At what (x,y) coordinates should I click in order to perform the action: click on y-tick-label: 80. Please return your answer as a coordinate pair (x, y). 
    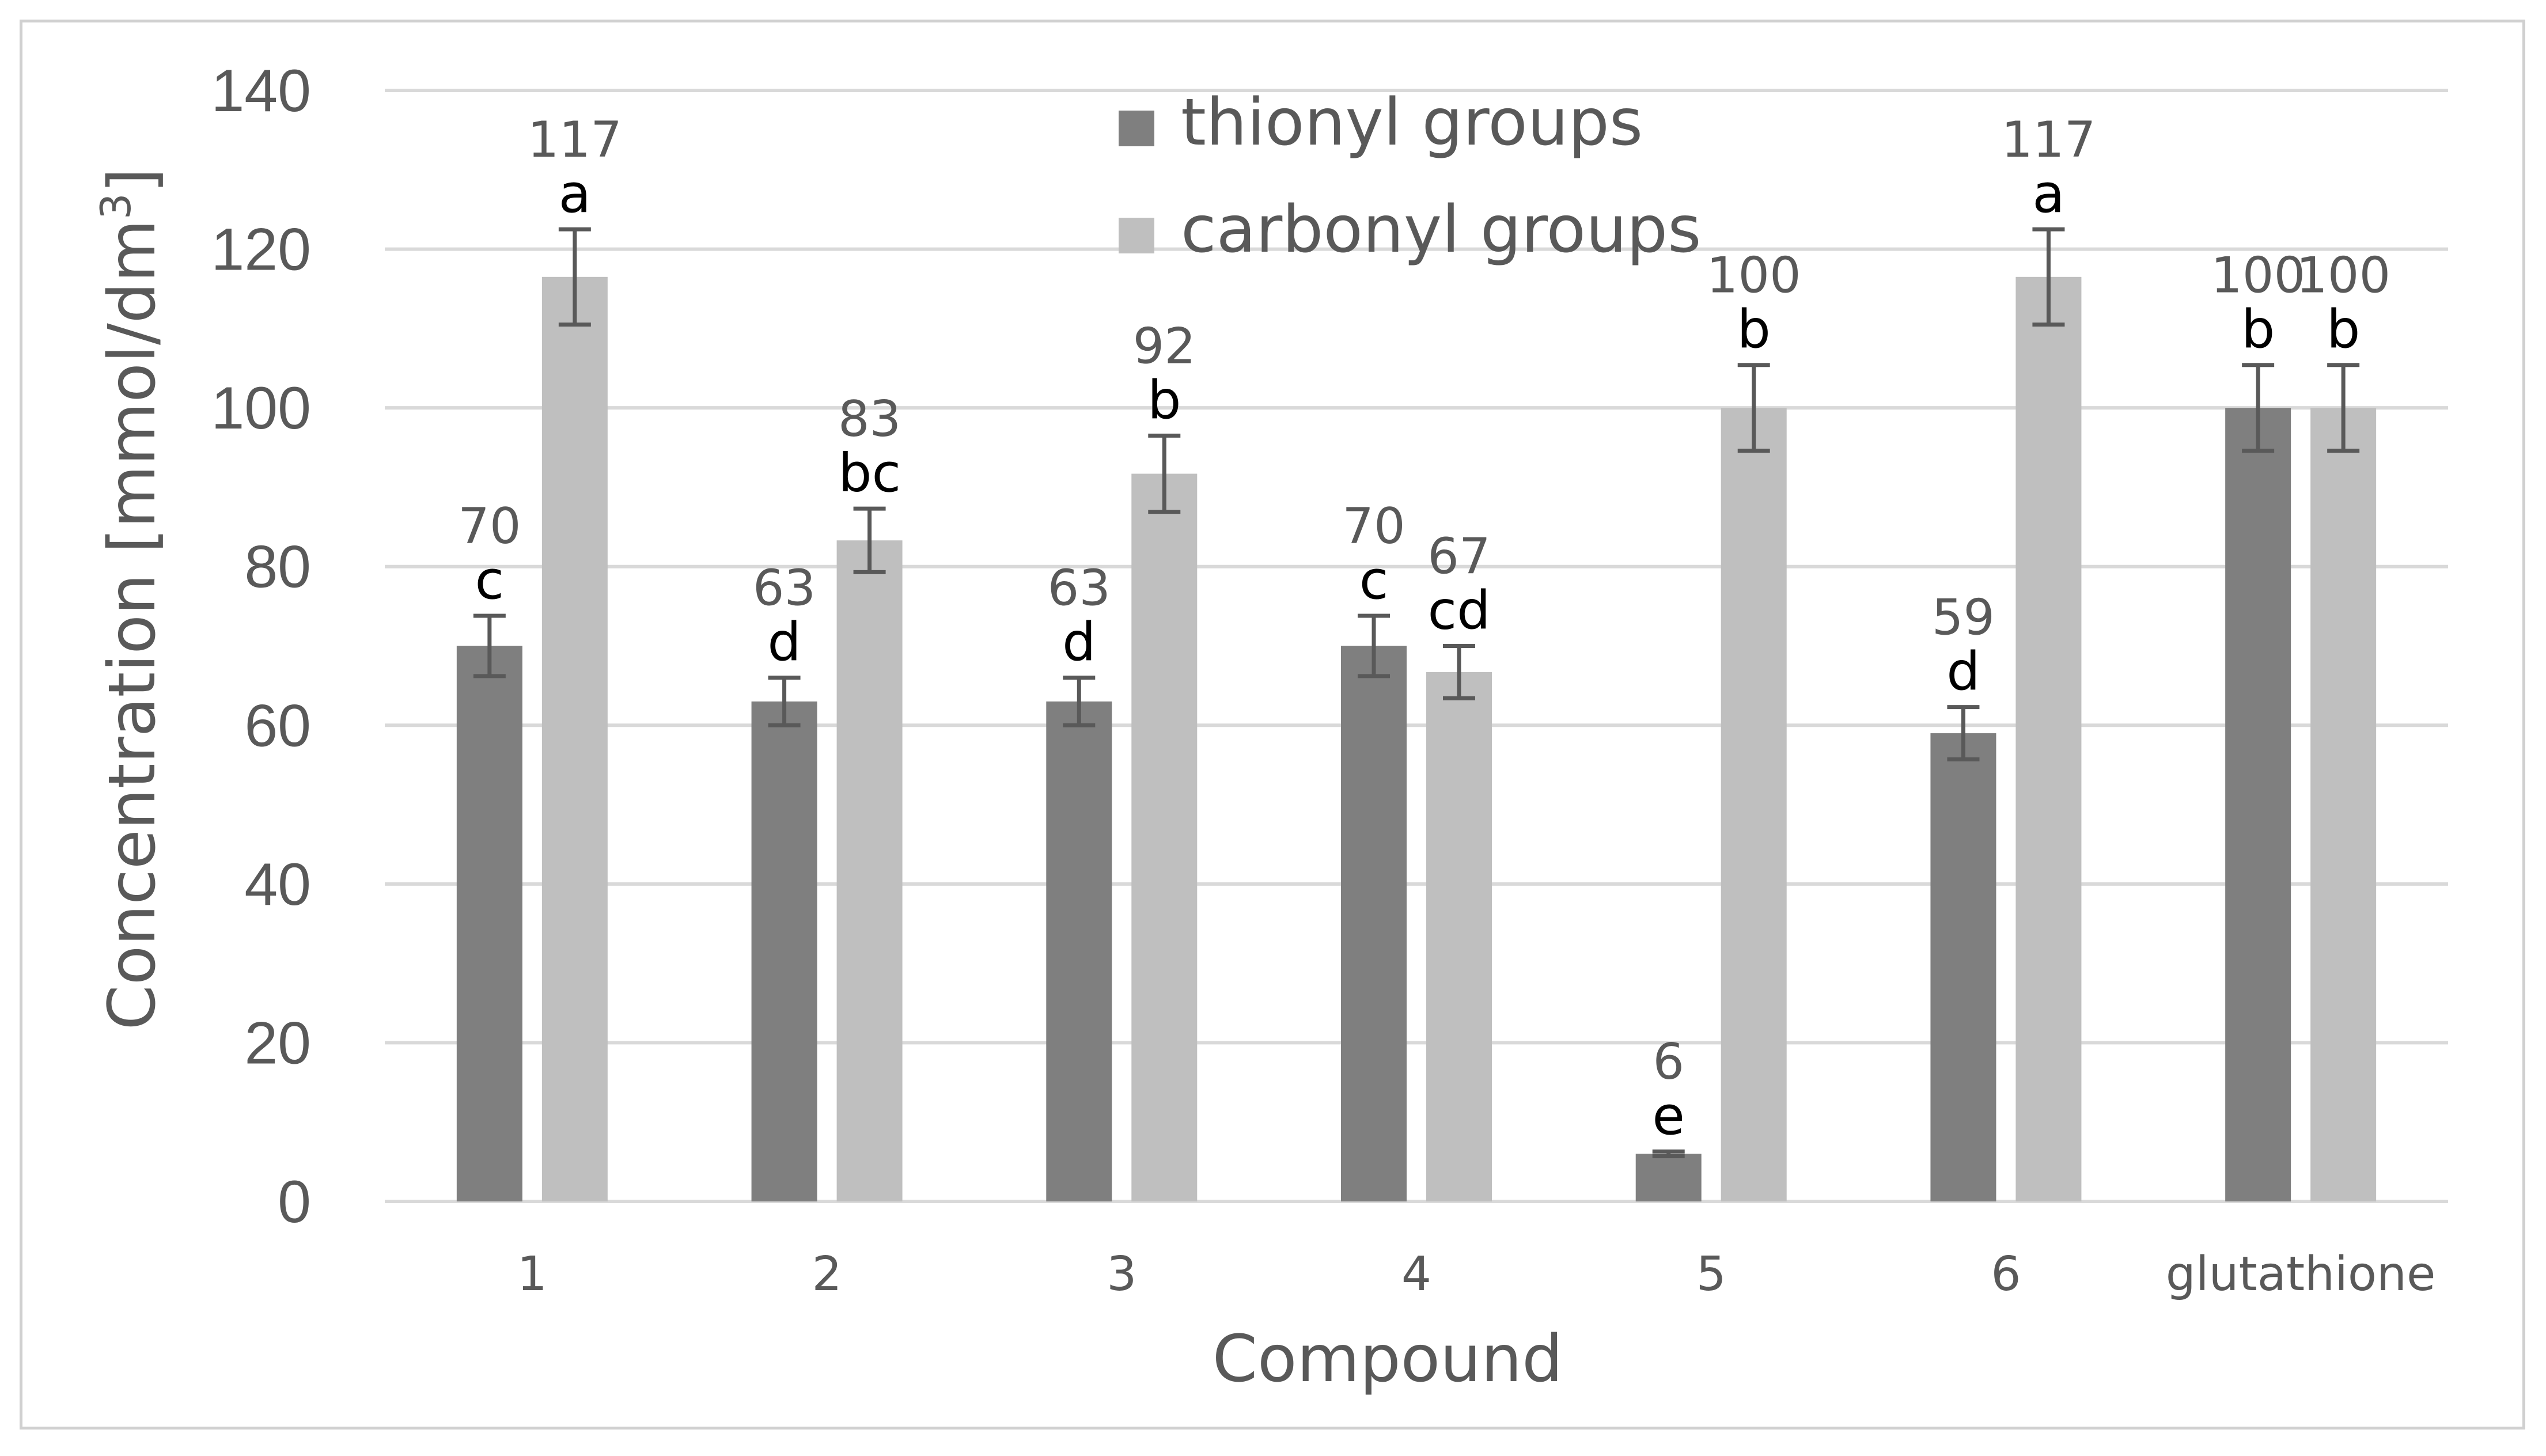
    Looking at the image, I should click on (277, 567).